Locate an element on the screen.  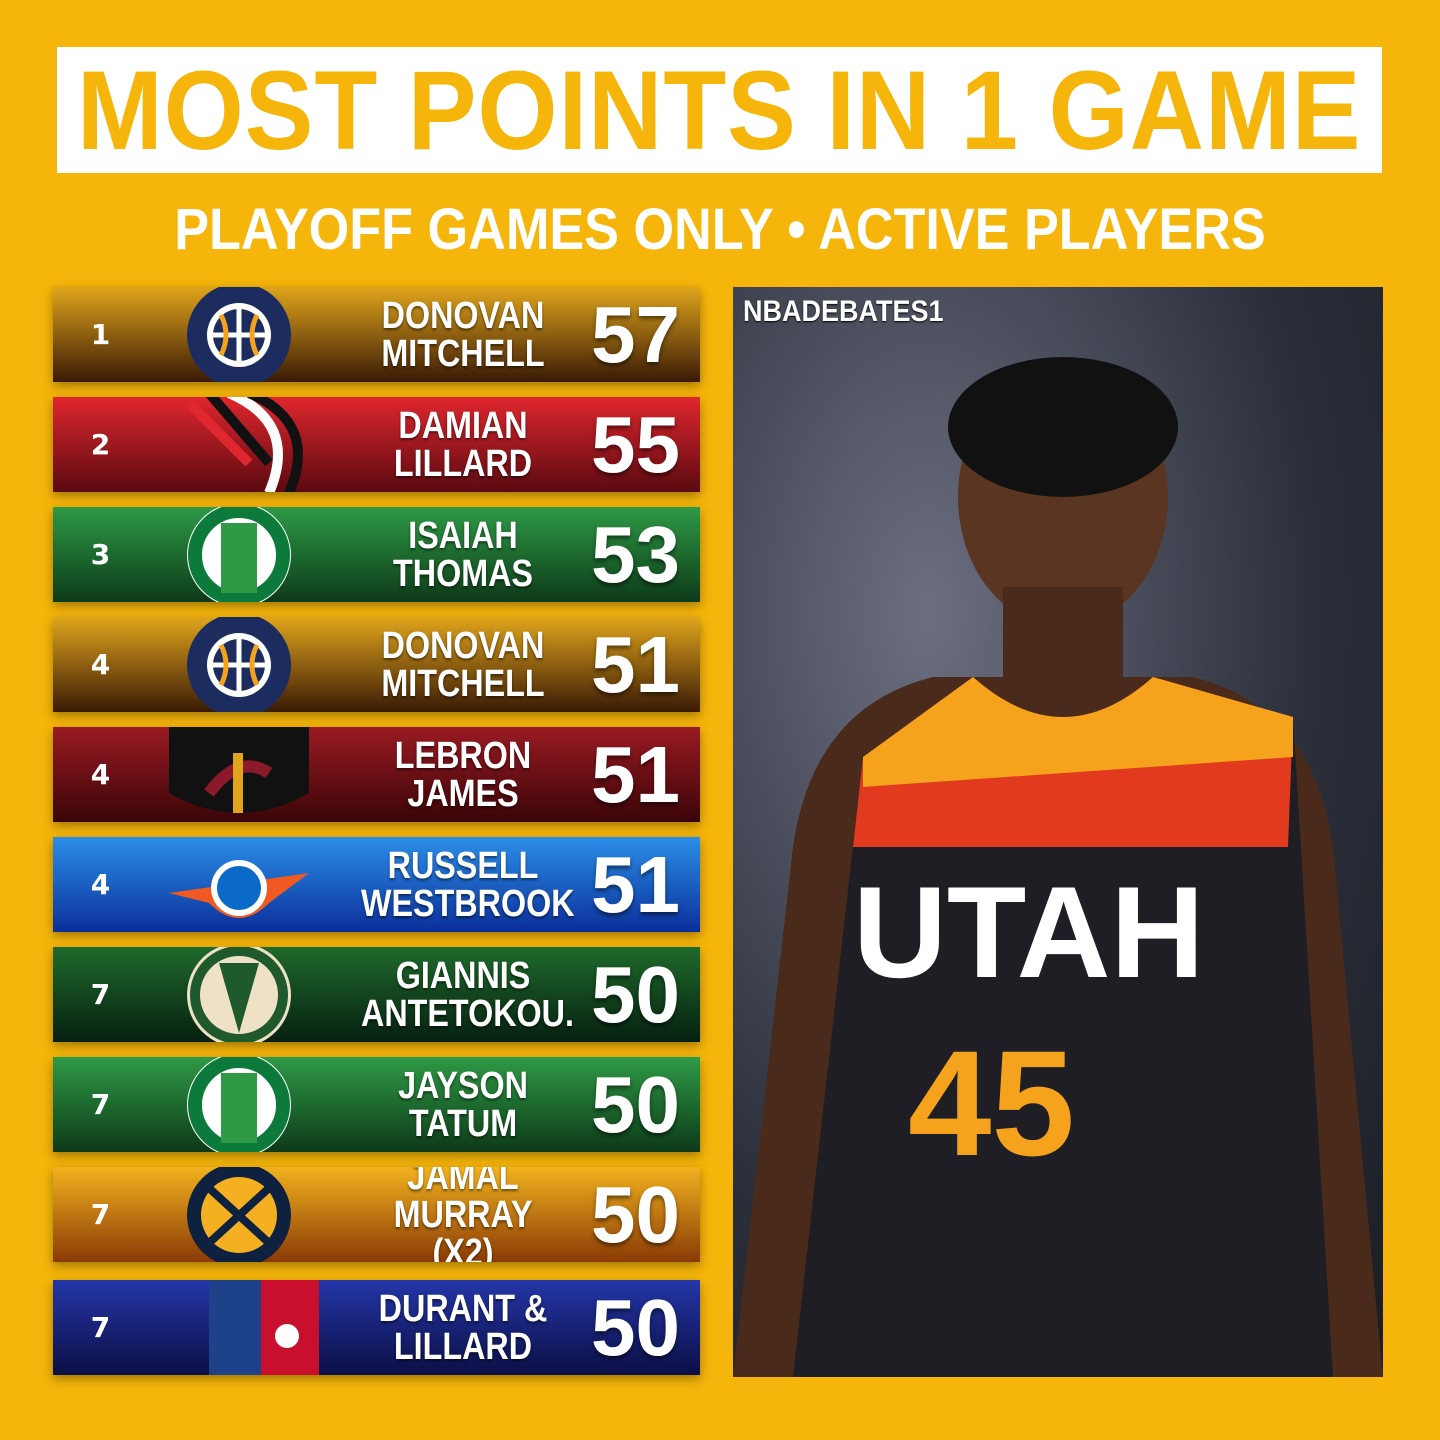
player-name-line2: MURRAY (X2) is located at coordinates (463, 1228).